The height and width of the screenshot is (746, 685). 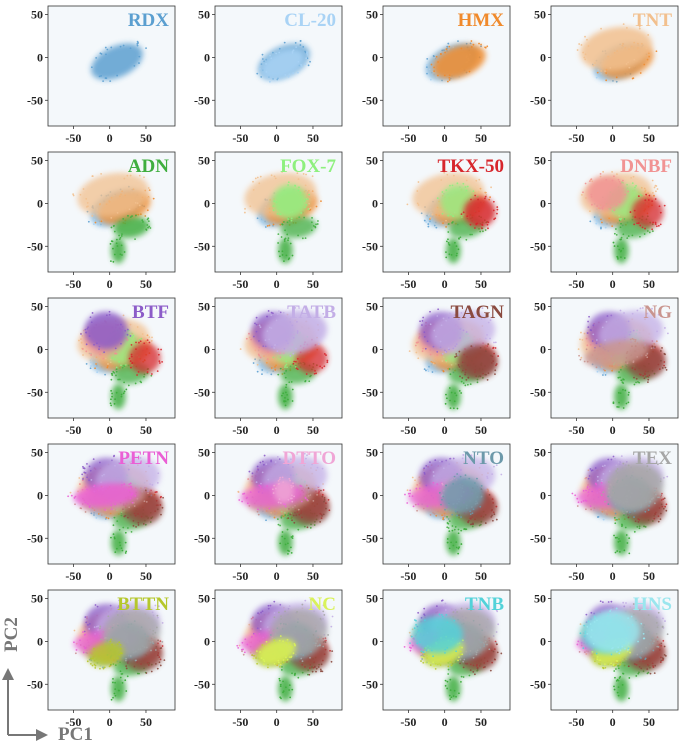 What do you see at coordinates (484, 604) in the screenshot?
I see `panel-title: TNB` at bounding box center [484, 604].